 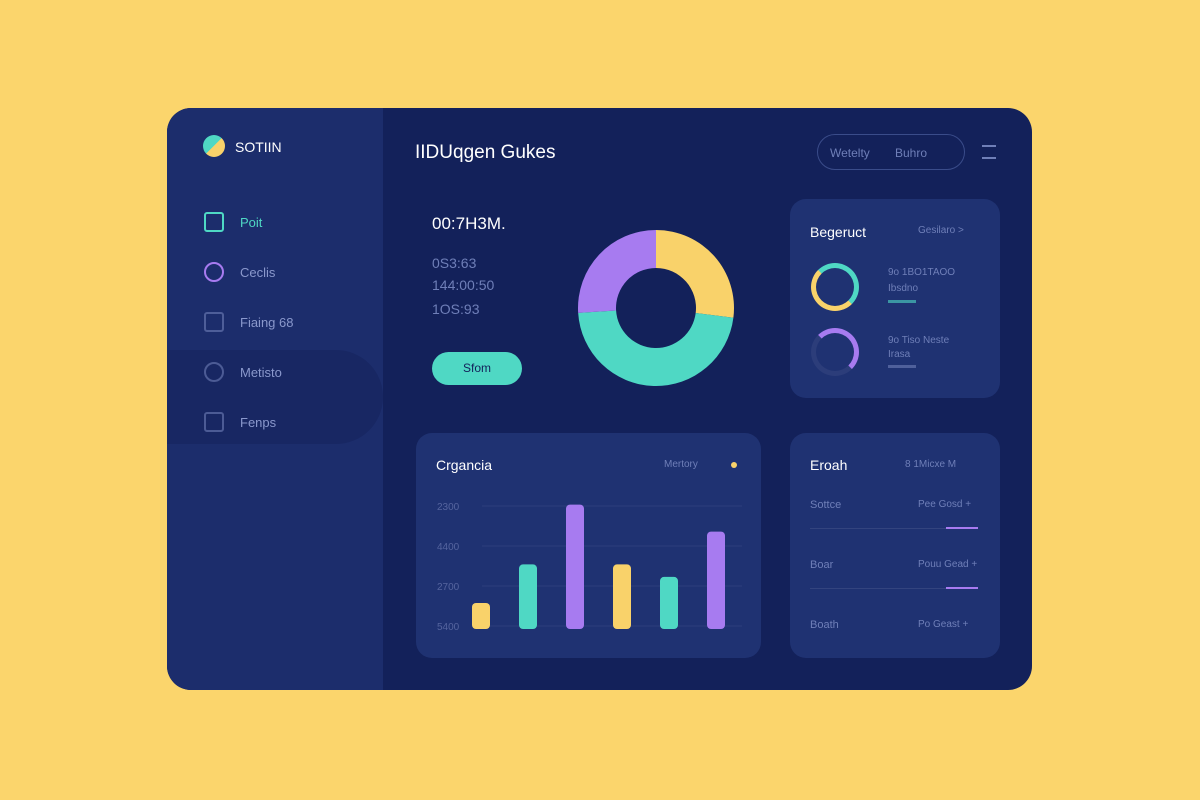 What do you see at coordinates (922, 272) in the screenshot?
I see `row-title: 9o 1BO1TAOO` at bounding box center [922, 272].